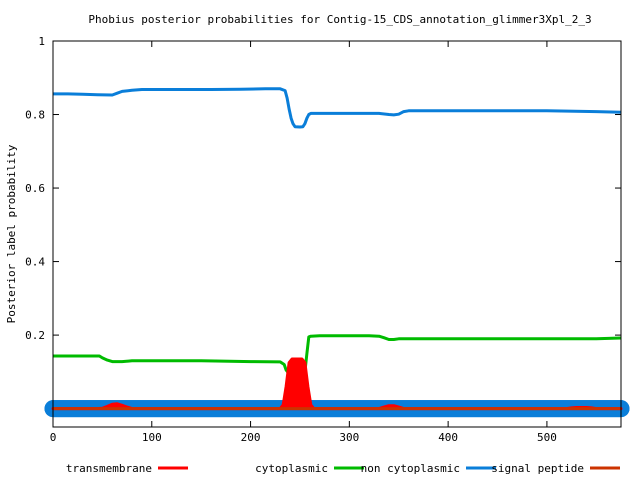 This screenshot has width=640, height=480. What do you see at coordinates (448, 437) in the screenshot?
I see `x-tick-label: 400` at bounding box center [448, 437].